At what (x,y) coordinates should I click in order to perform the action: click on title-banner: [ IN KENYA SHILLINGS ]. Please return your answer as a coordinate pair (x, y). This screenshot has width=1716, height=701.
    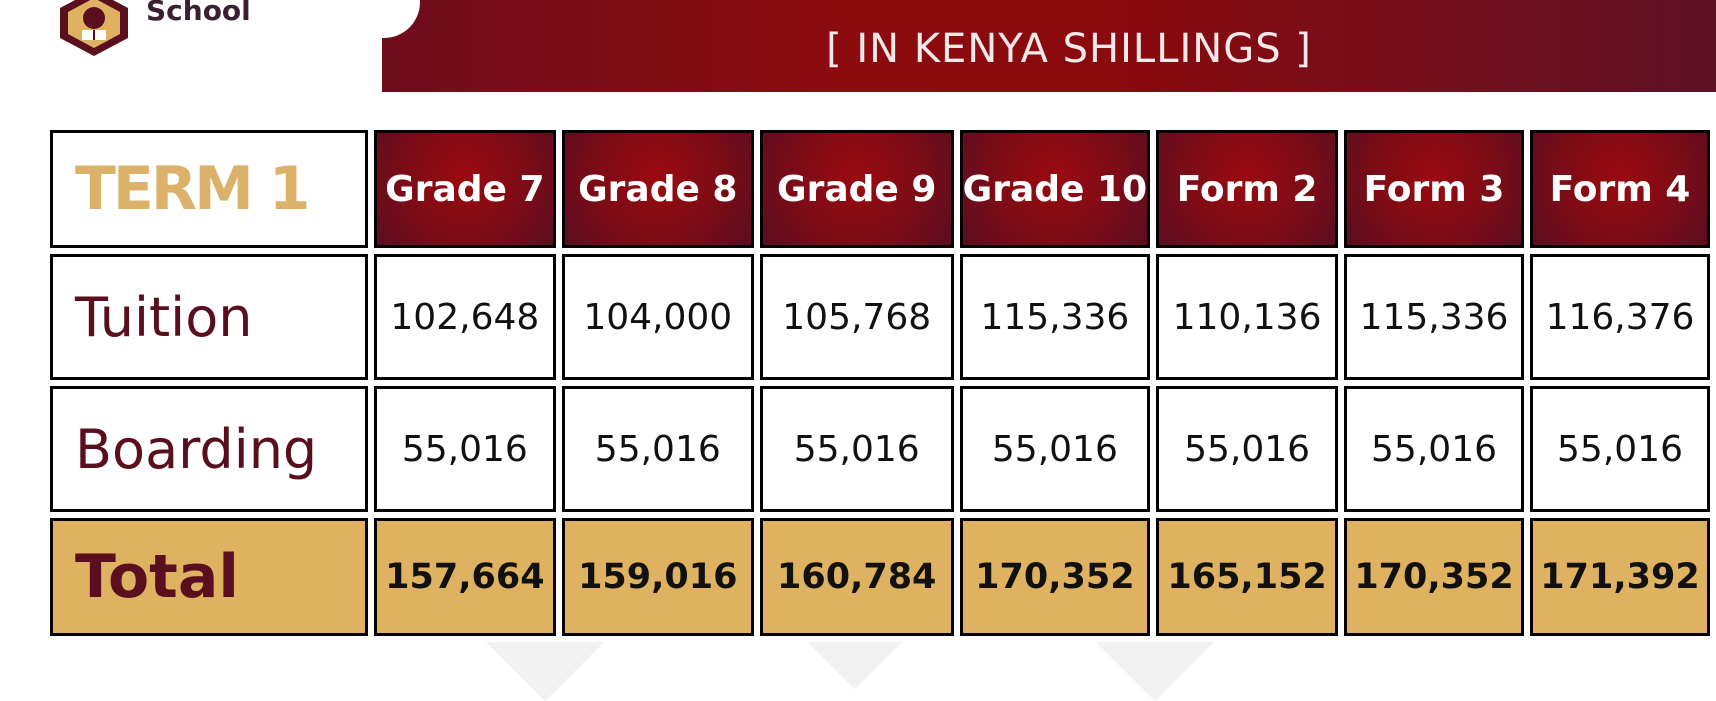
    Looking at the image, I should click on (1049, 46).